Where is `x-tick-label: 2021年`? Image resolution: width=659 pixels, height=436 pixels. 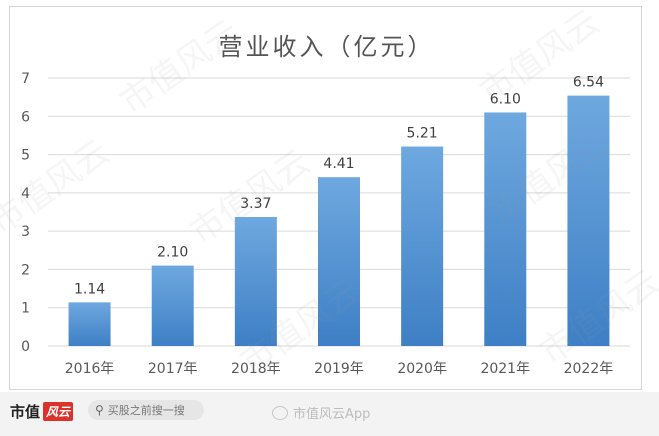 x-tick-label: 2021年 is located at coordinates (505, 369).